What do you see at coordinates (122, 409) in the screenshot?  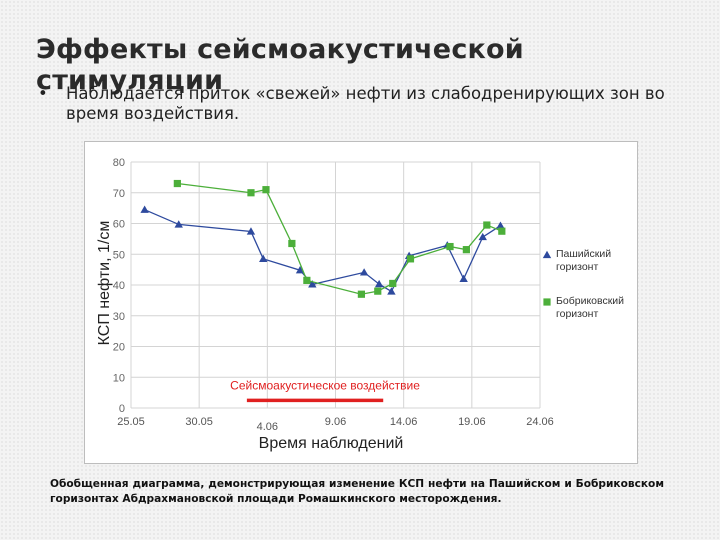 I see `y-tick-label: 0` at bounding box center [122, 409].